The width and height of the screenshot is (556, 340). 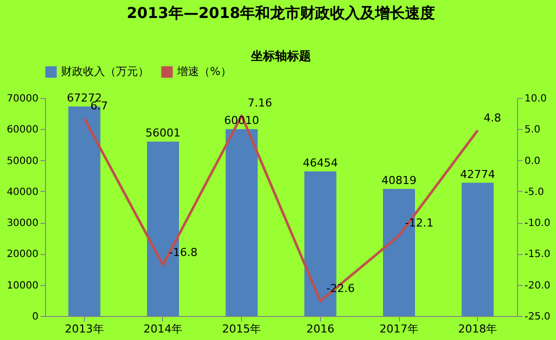 What do you see at coordinates (22, 286) in the screenshot?
I see `y-tick-label: 10000` at bounding box center [22, 286].